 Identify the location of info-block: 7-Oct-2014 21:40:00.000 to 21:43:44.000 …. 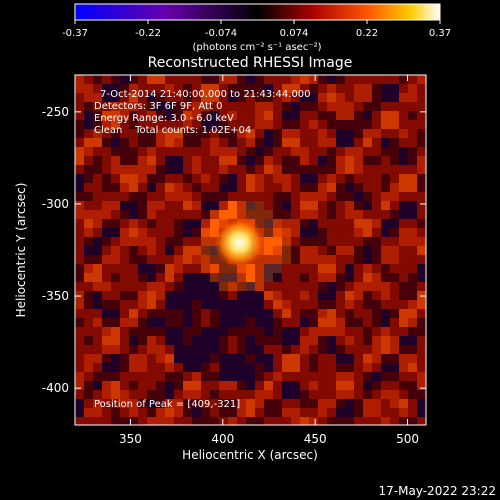
(202, 112).